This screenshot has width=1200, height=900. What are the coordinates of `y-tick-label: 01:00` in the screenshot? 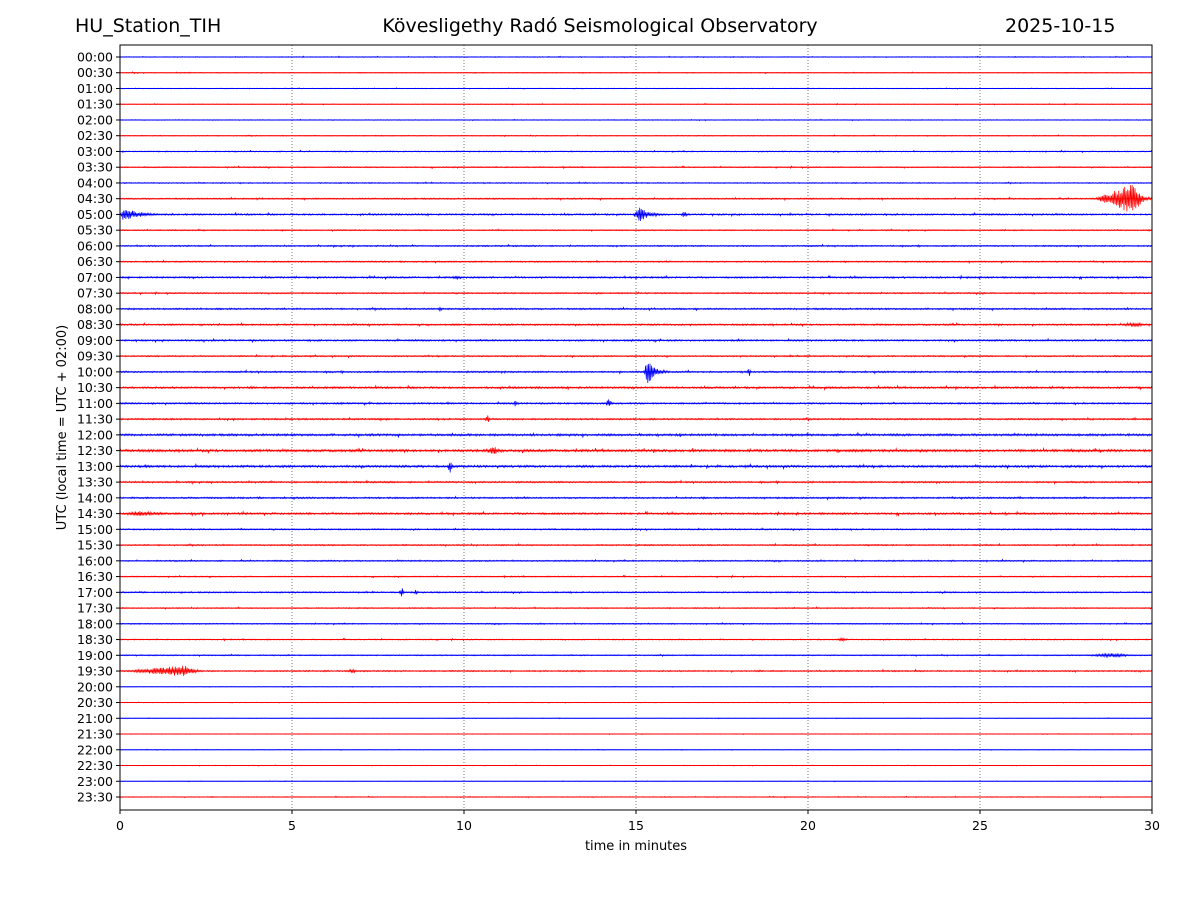 It's located at (95, 88).